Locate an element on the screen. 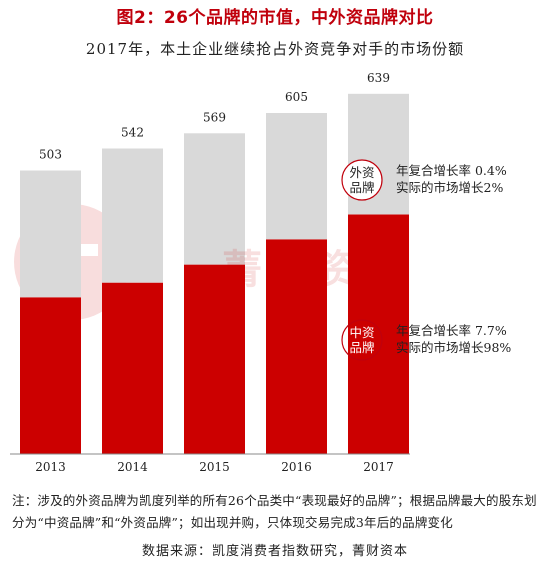 Image resolution: width=550 pixels, height=564 pixels. bar-foreign-2014 is located at coordinates (132, 215).